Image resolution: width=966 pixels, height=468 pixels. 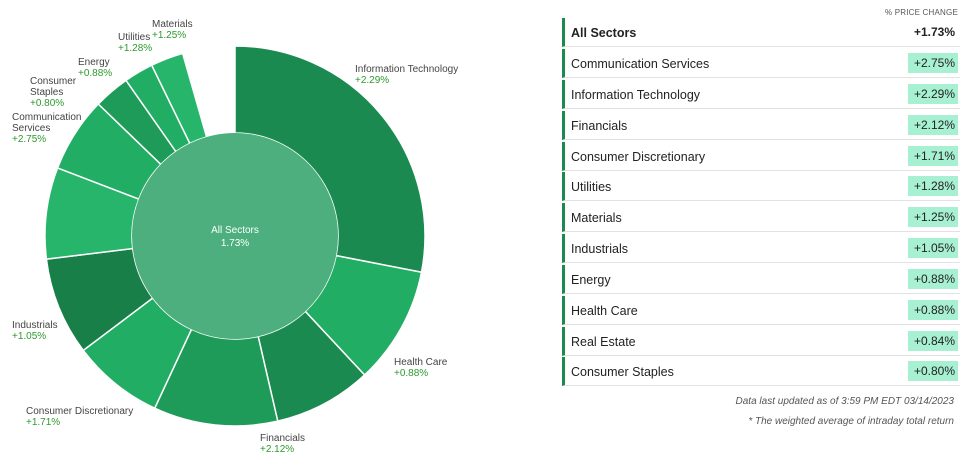 I want to click on center-circle, so click(x=235, y=236).